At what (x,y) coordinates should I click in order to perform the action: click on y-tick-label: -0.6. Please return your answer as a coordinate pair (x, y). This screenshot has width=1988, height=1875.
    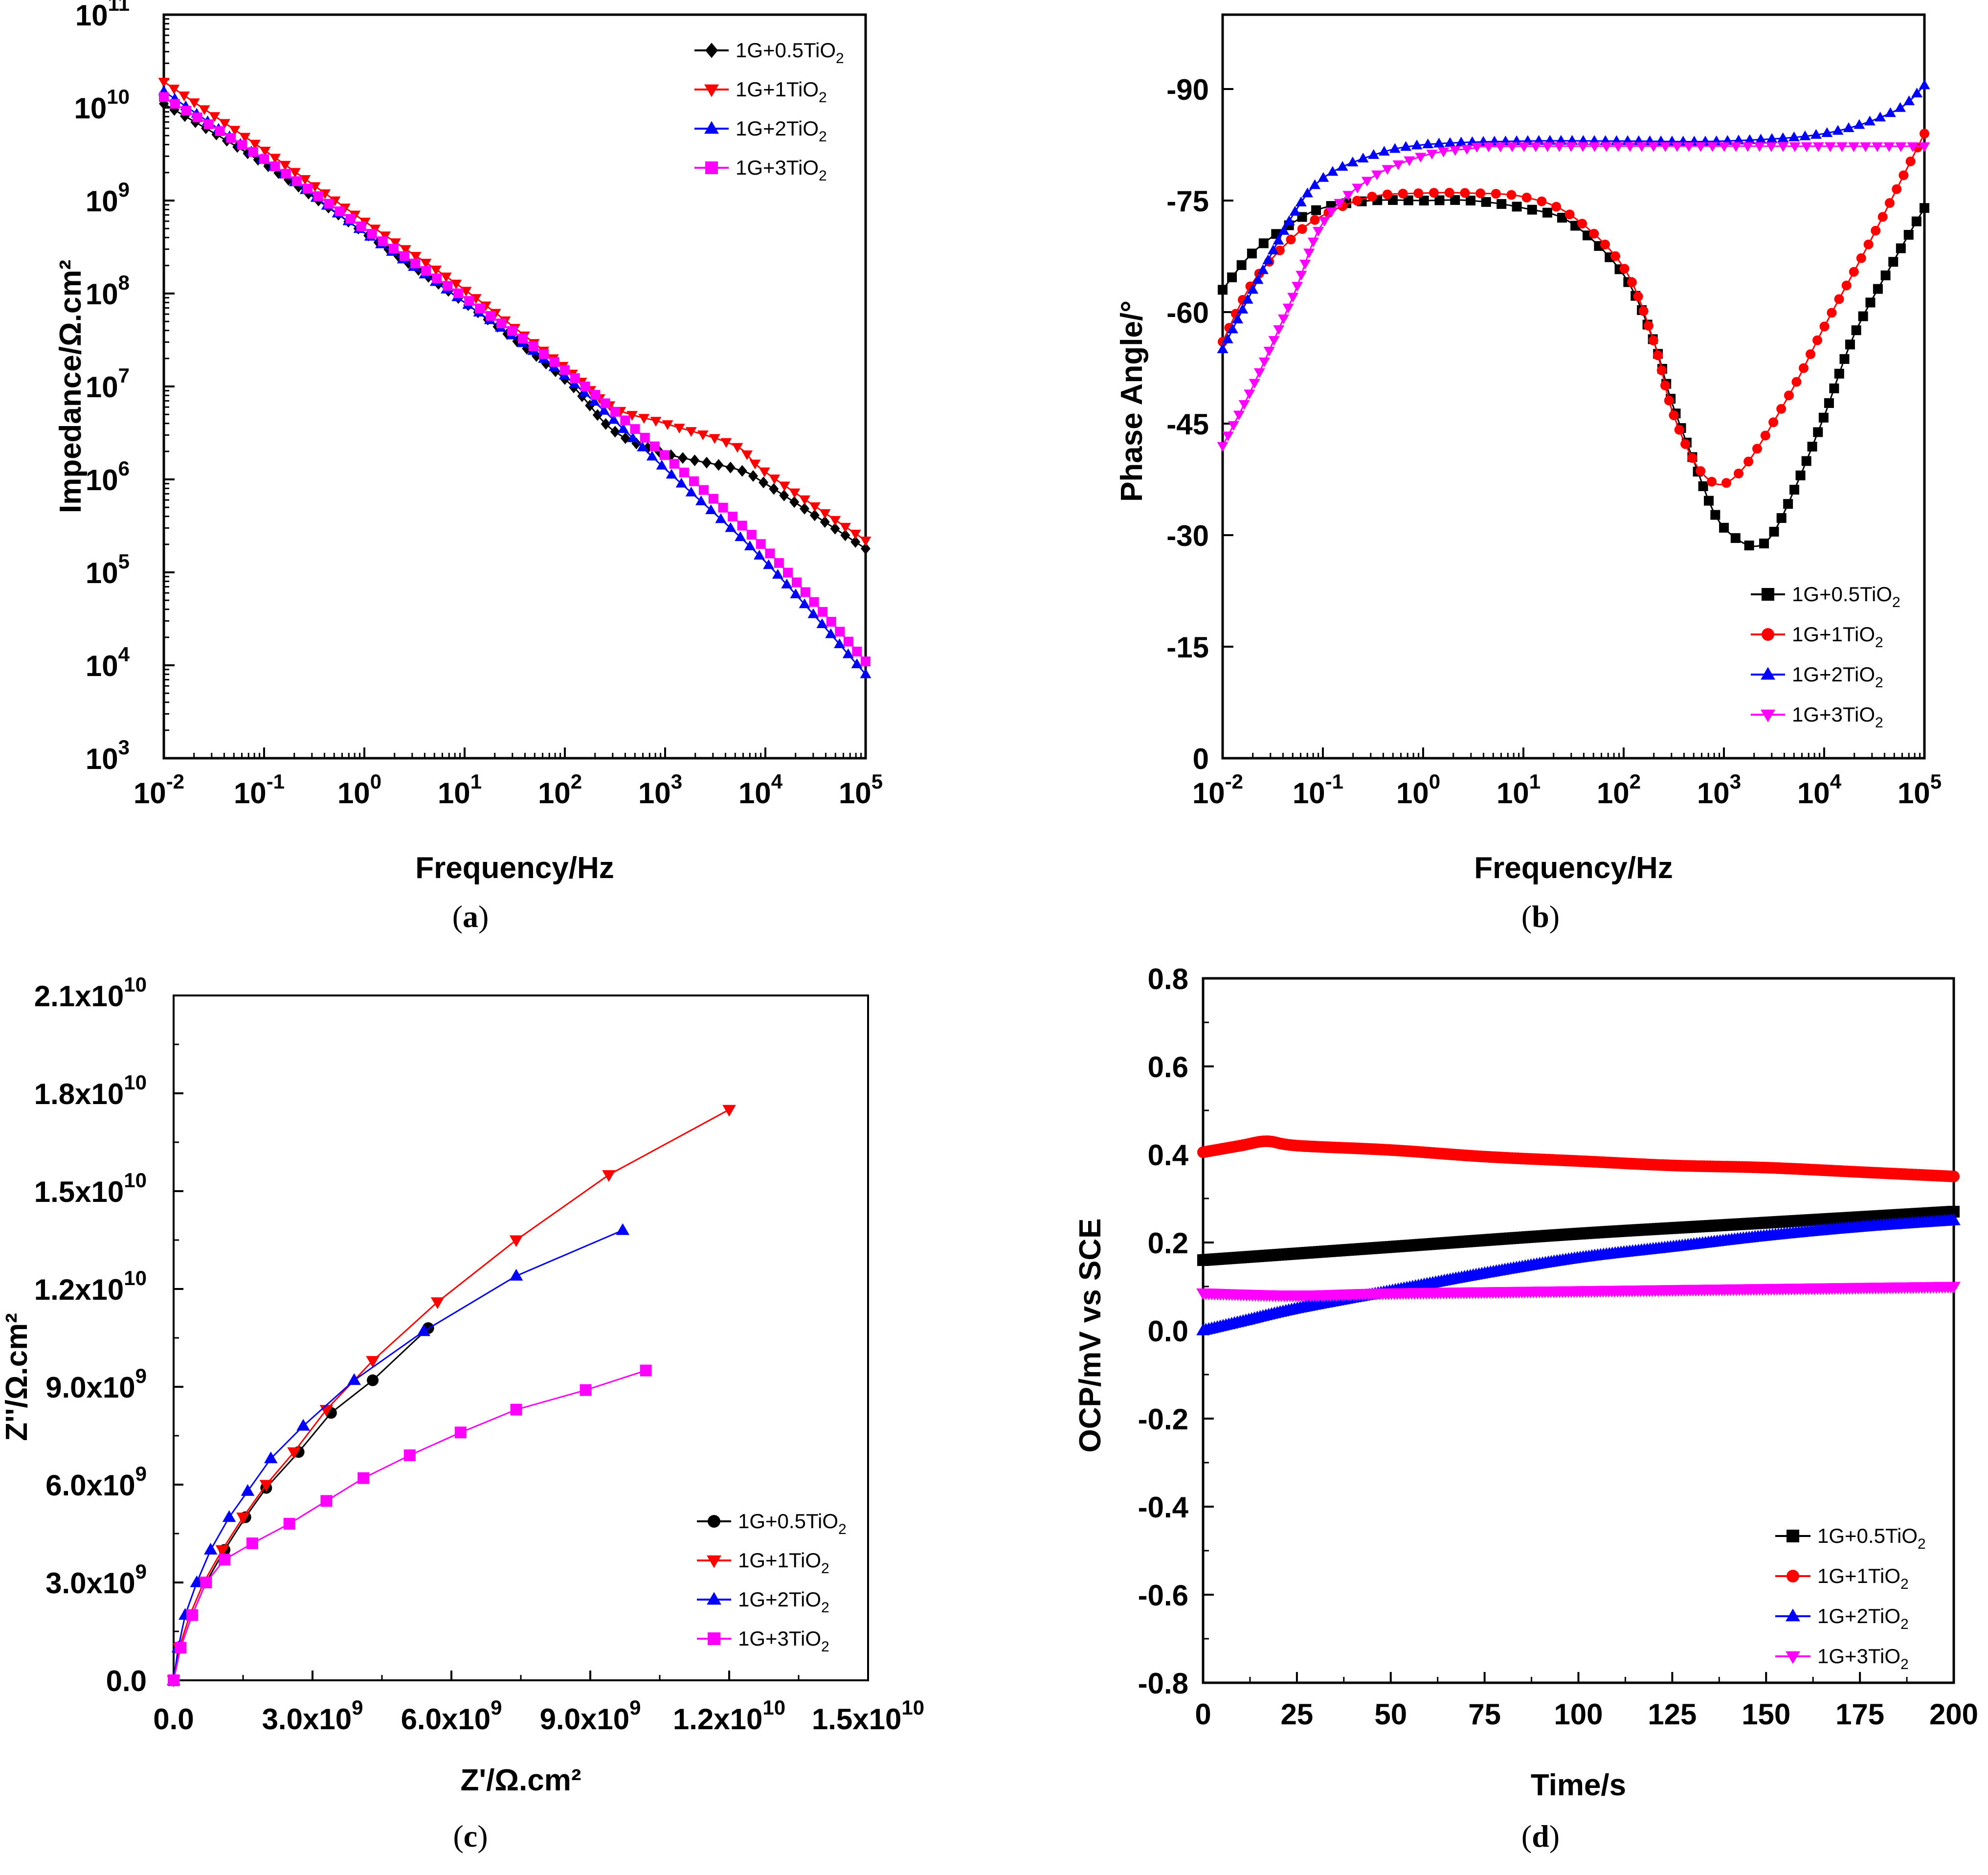
    Looking at the image, I should click on (1163, 1595).